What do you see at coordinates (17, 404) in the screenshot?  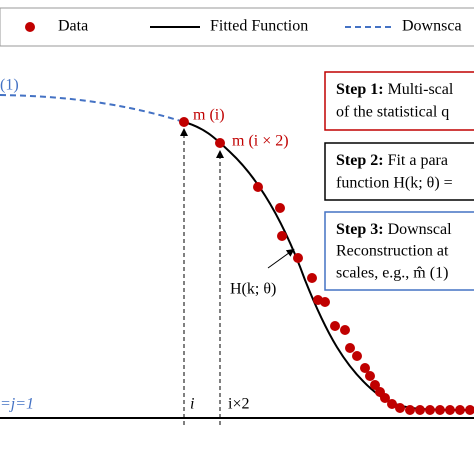 I see `annotation: =j=1` at bounding box center [17, 404].